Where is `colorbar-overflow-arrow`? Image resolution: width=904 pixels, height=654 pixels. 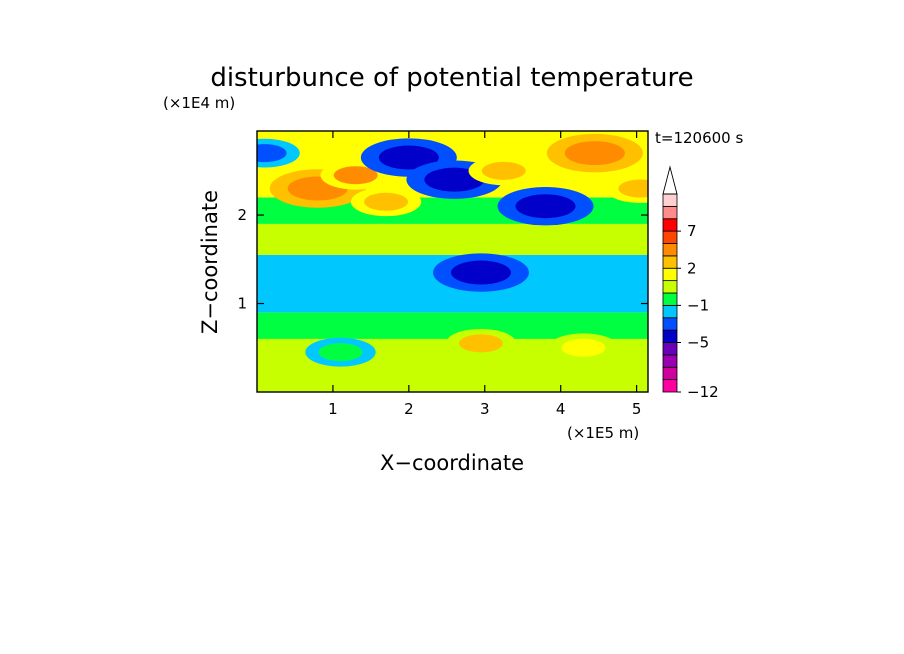
colorbar-overflow-arrow is located at coordinates (670, 180).